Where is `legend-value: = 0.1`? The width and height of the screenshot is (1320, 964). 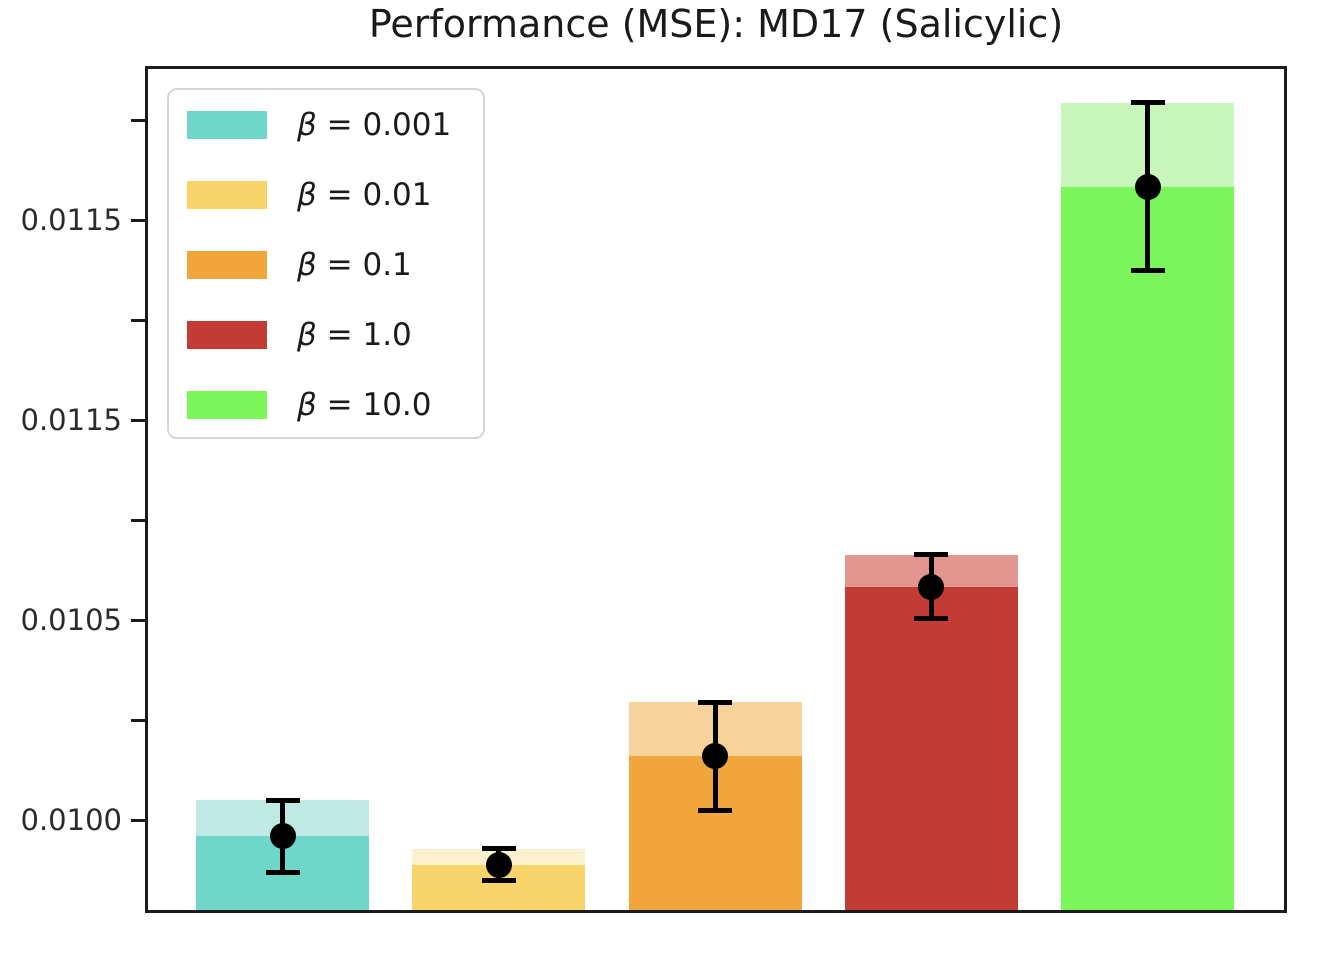 legend-value: = 0.1 is located at coordinates (364, 265).